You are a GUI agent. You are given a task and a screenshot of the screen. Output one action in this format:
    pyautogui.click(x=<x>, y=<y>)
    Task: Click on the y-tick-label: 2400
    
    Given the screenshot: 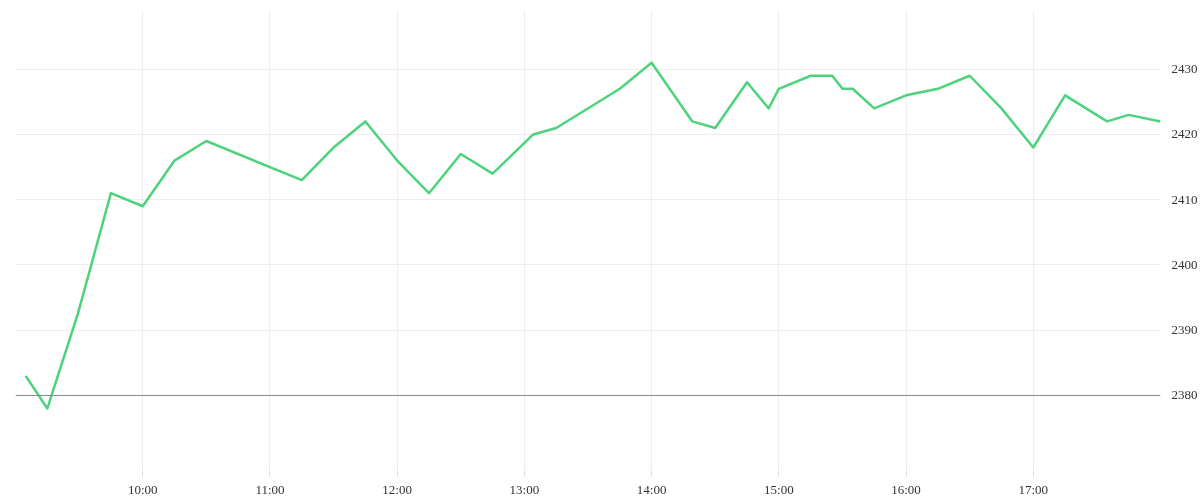 What is the action you would take?
    pyautogui.click(x=1184, y=264)
    